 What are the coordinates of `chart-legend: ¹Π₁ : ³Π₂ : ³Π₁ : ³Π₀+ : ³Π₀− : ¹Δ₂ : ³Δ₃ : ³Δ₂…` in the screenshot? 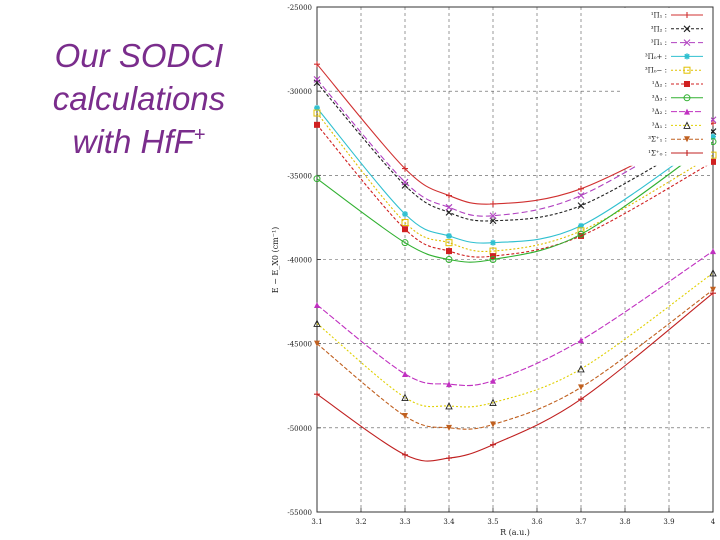 It's located at (667, 87).